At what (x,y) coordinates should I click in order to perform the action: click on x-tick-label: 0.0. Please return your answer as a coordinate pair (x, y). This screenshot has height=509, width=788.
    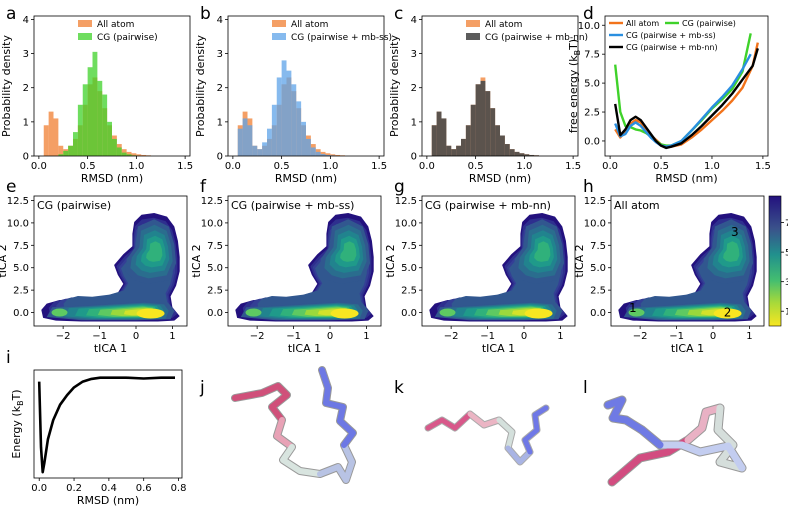
    Looking at the image, I should click on (610, 166).